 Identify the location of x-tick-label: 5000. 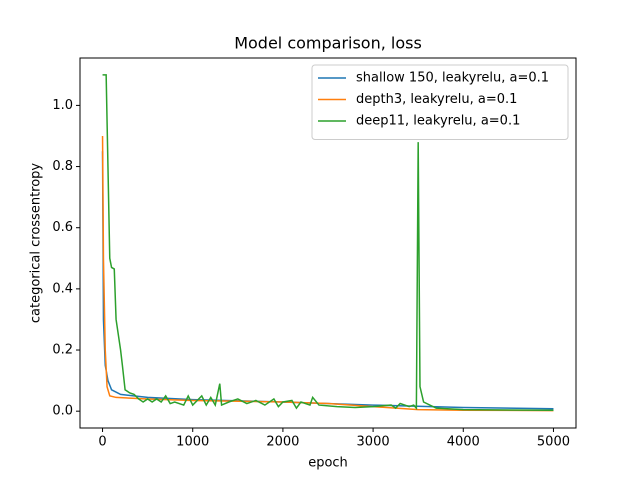
(553, 442).